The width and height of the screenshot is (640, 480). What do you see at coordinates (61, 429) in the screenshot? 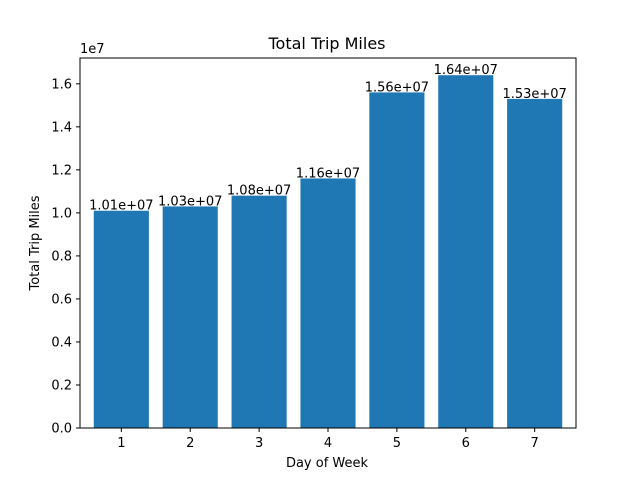
I see `y-tick-label: 0.0` at bounding box center [61, 429].